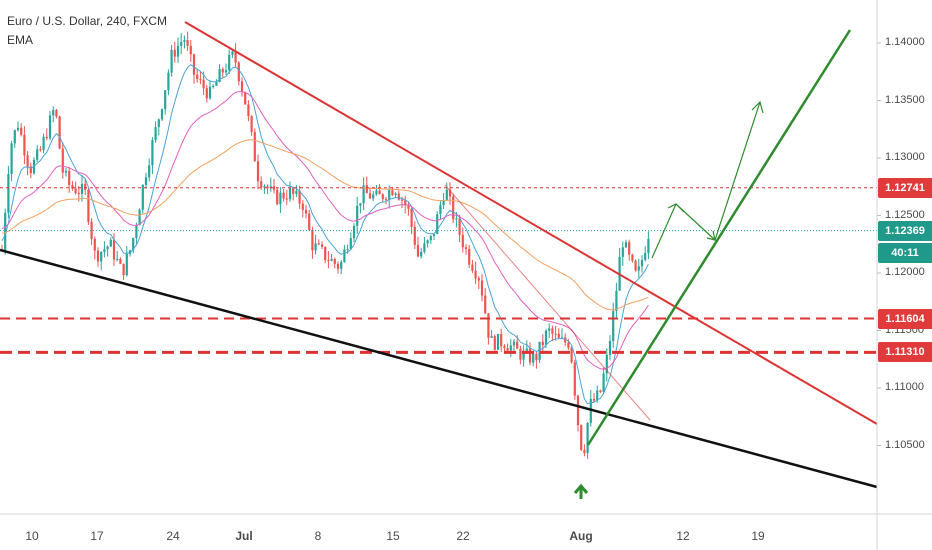  What do you see at coordinates (581, 536) in the screenshot?
I see `time-tick-label: Aug` at bounding box center [581, 536].